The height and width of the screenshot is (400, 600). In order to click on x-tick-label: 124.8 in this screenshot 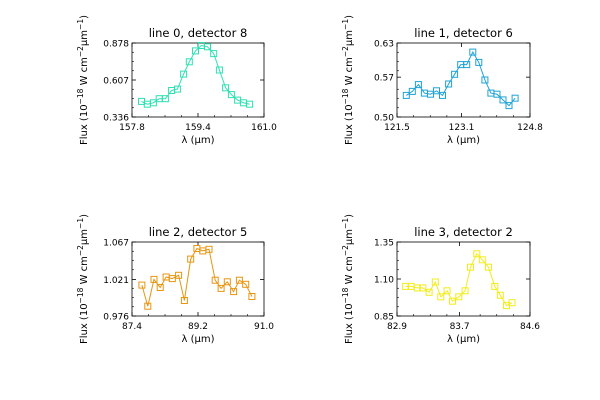, I will do `click(530, 128)`.